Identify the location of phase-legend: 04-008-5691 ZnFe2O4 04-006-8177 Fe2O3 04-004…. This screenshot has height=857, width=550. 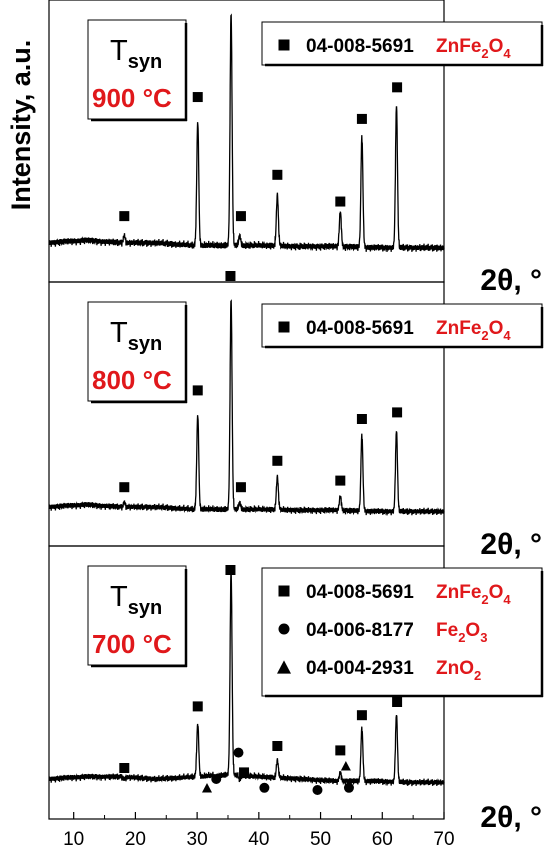
(402, 632).